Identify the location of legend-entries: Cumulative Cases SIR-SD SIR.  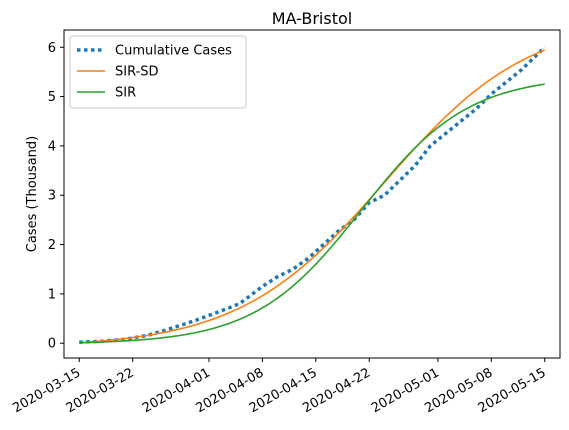
(154, 72).